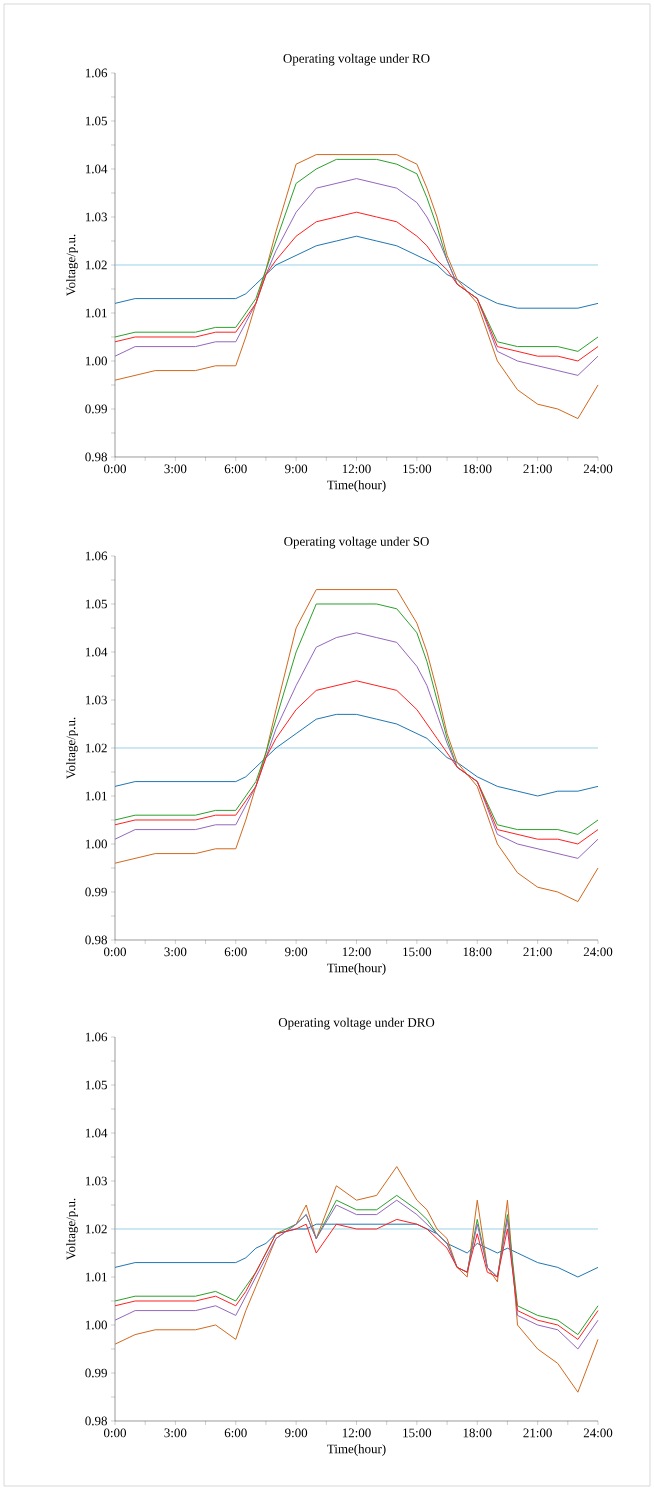 Image resolution: width=654 pixels, height=1490 pixels. I want to click on chart-title: Operating voltage under SO, so click(356, 542).